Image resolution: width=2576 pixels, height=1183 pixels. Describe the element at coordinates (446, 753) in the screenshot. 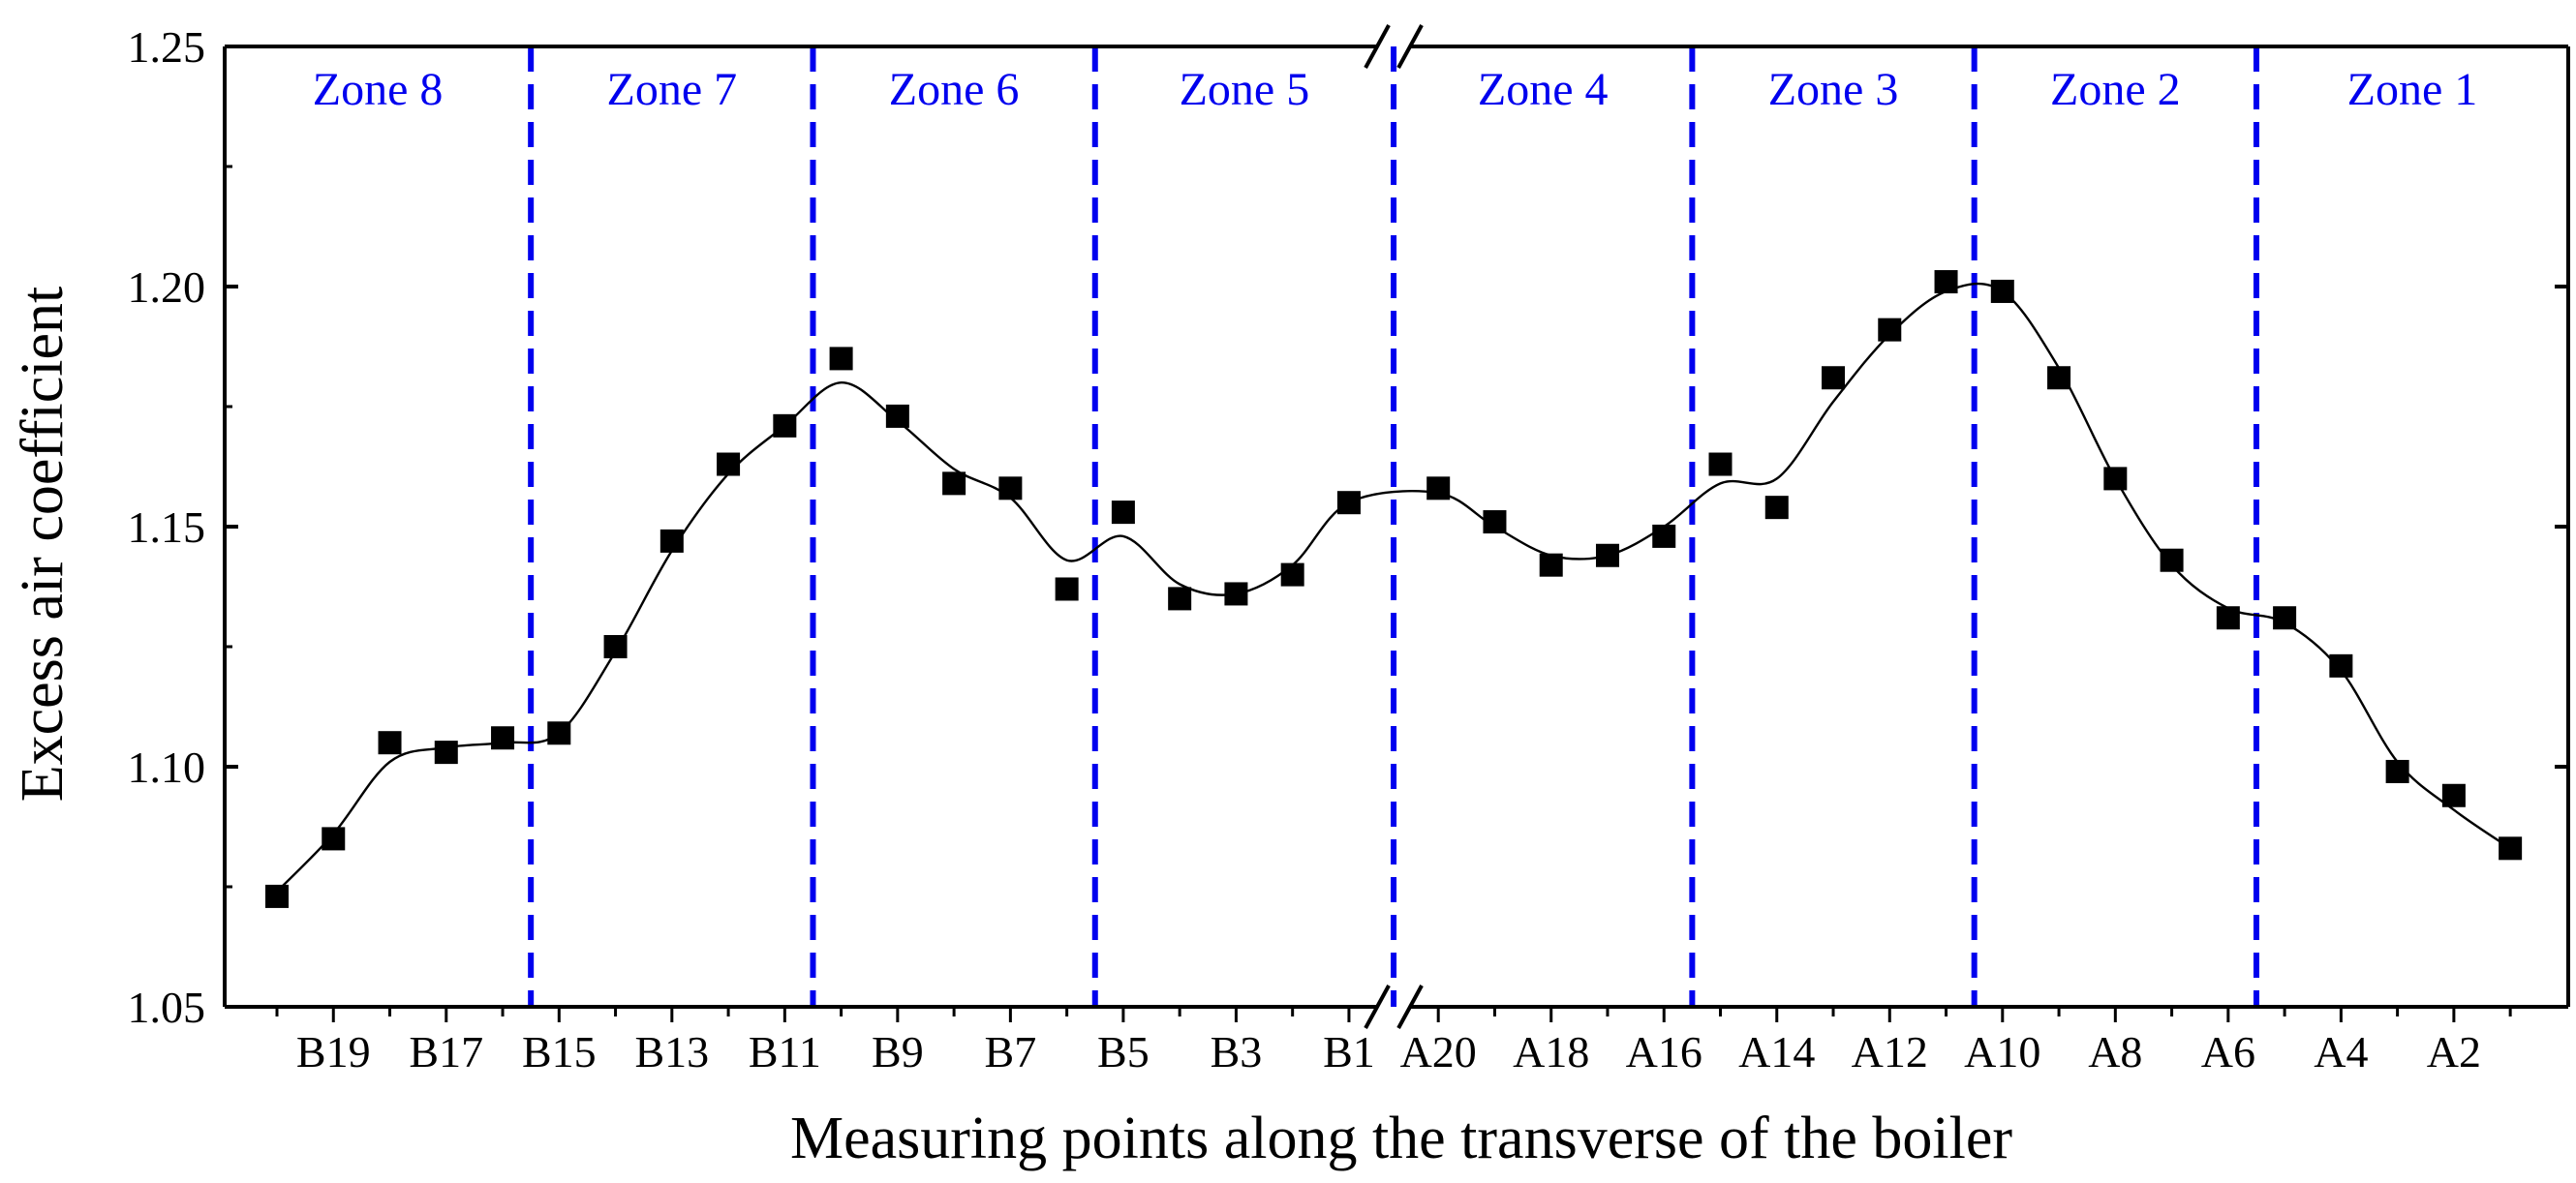

I see `data-point-B17` at that location.